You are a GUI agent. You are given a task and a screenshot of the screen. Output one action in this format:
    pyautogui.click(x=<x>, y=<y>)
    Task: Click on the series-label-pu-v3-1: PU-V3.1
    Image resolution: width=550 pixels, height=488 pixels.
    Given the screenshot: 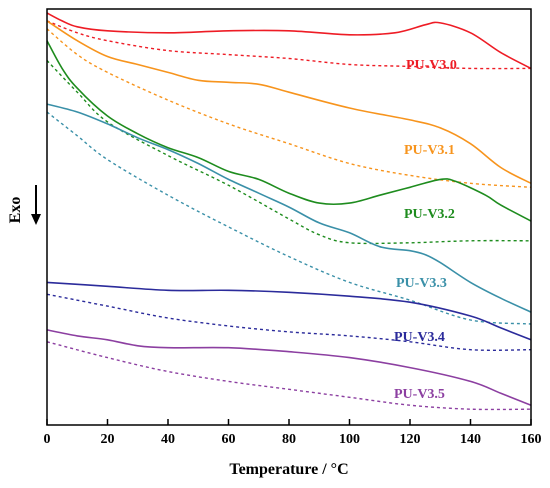 What is the action you would take?
    pyautogui.click(x=429, y=150)
    